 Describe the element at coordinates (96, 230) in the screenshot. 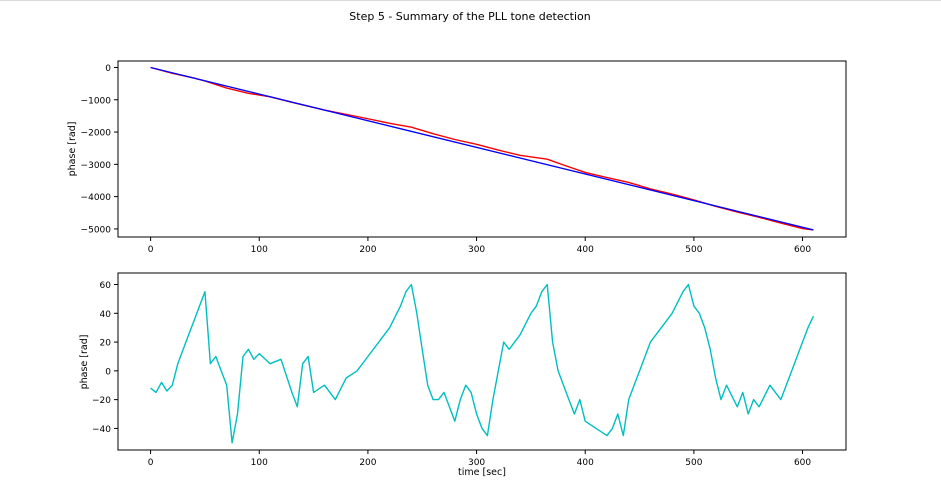

I see `top-ytick-label: −5000` at that location.